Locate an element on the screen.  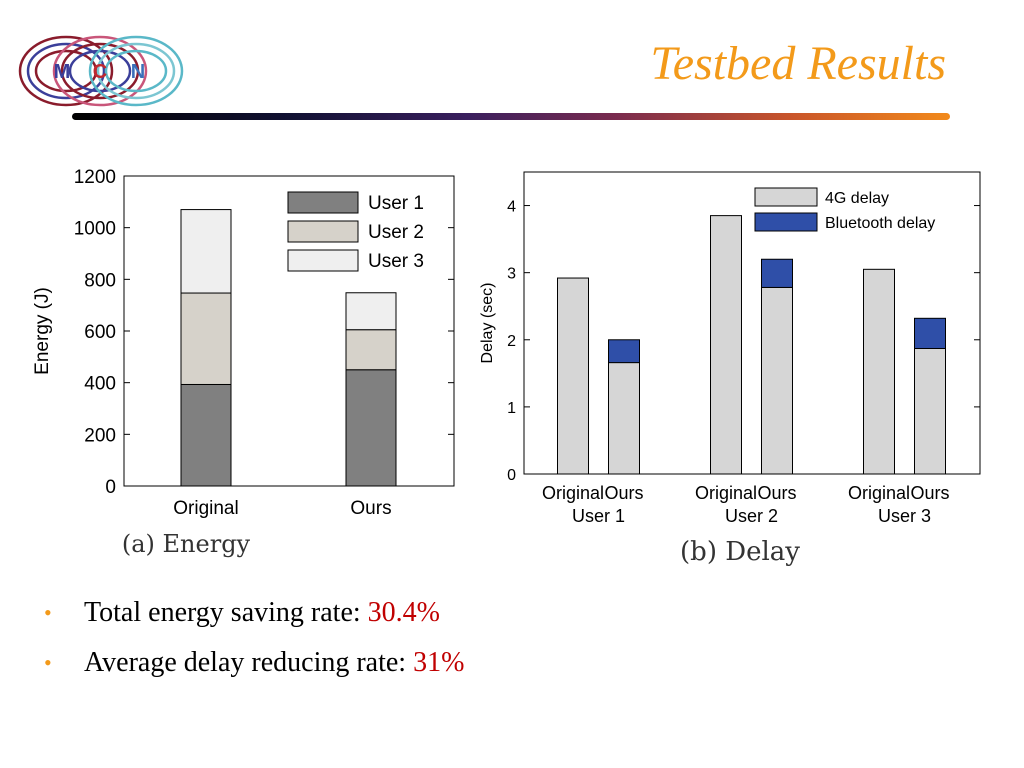
group-label: User 2 is located at coordinates (751, 516).